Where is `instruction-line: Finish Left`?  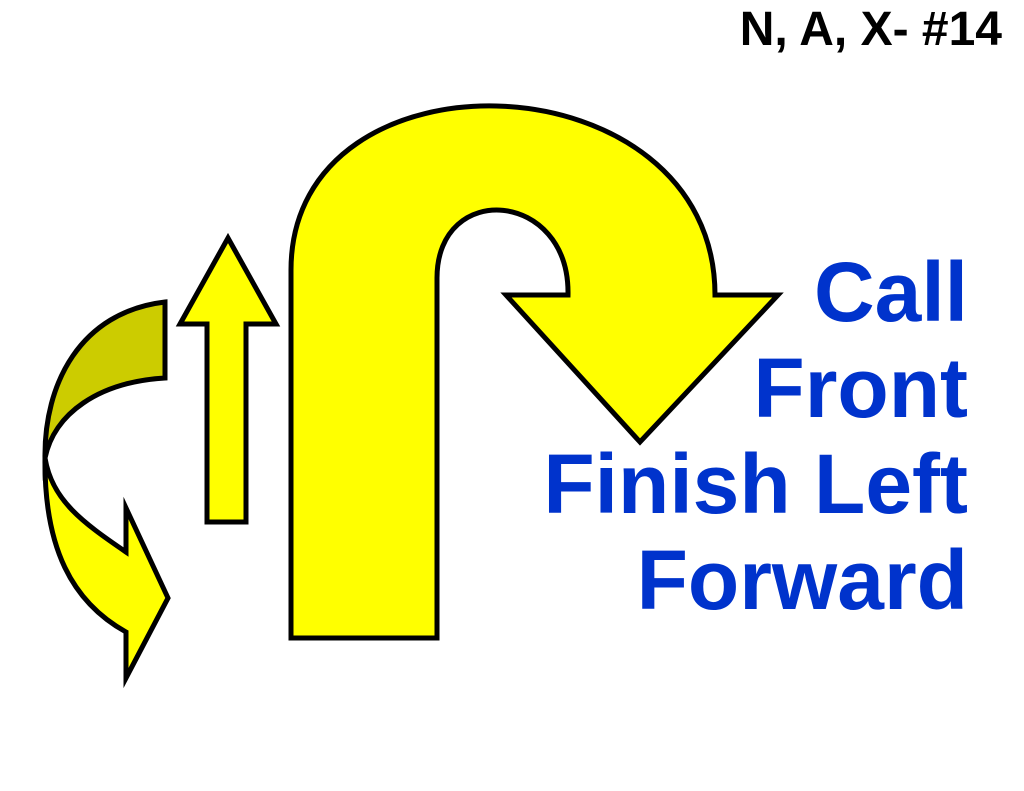
instruction-line: Finish Left is located at coordinates (755, 484).